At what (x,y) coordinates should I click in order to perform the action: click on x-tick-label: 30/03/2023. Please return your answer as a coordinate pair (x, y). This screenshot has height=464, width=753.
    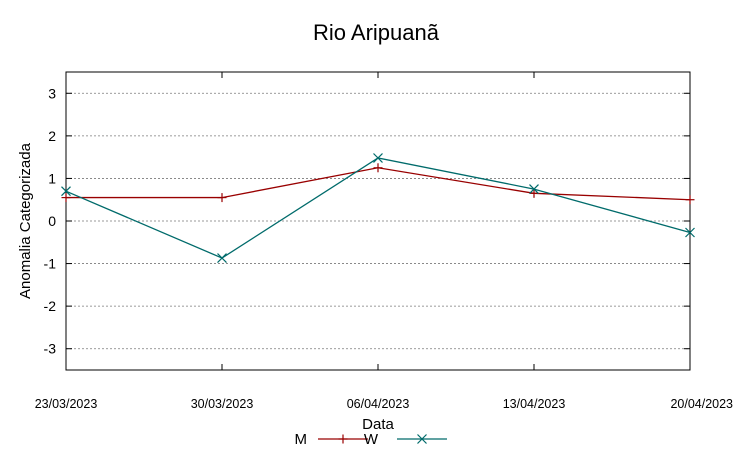
    Looking at the image, I should click on (222, 404).